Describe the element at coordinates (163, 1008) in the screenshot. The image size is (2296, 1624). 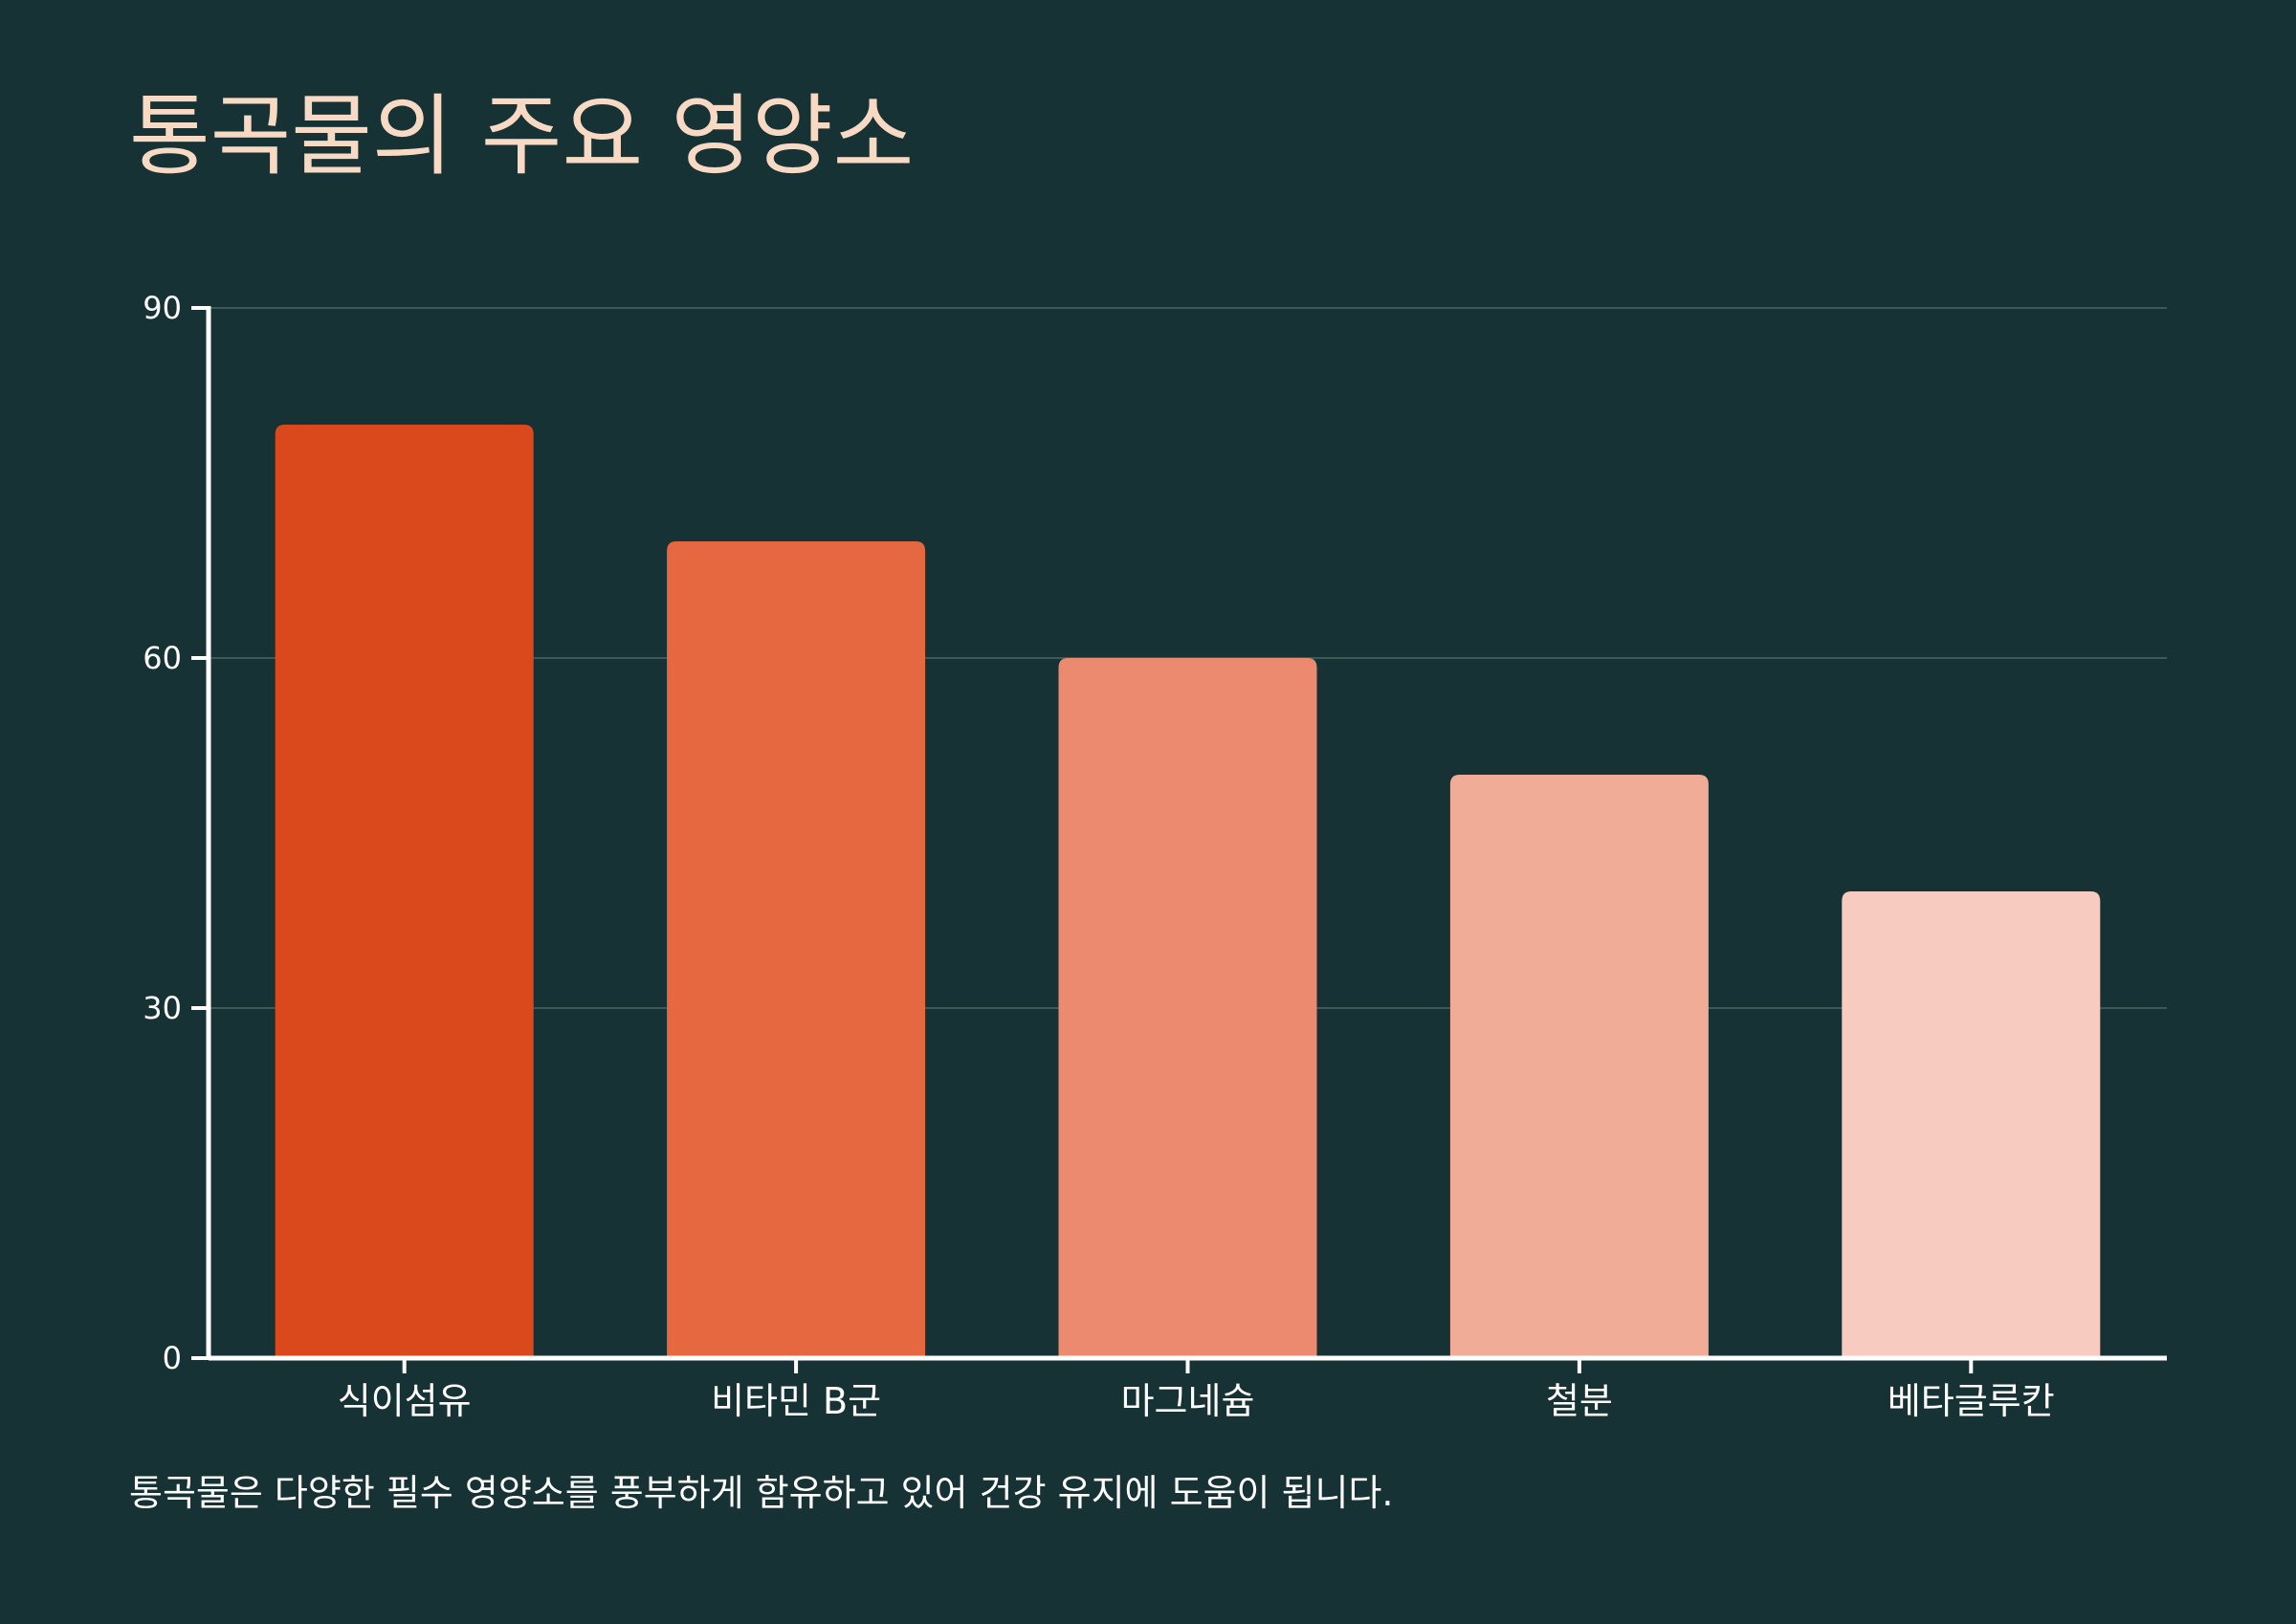
I see `y-tick-label: 30` at that location.